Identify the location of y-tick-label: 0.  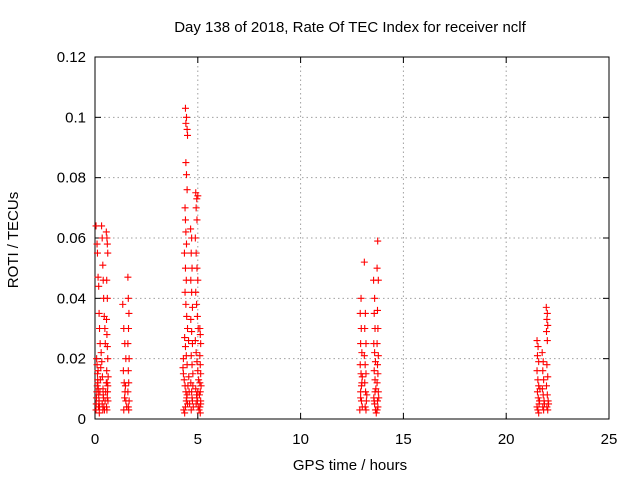
(82, 419).